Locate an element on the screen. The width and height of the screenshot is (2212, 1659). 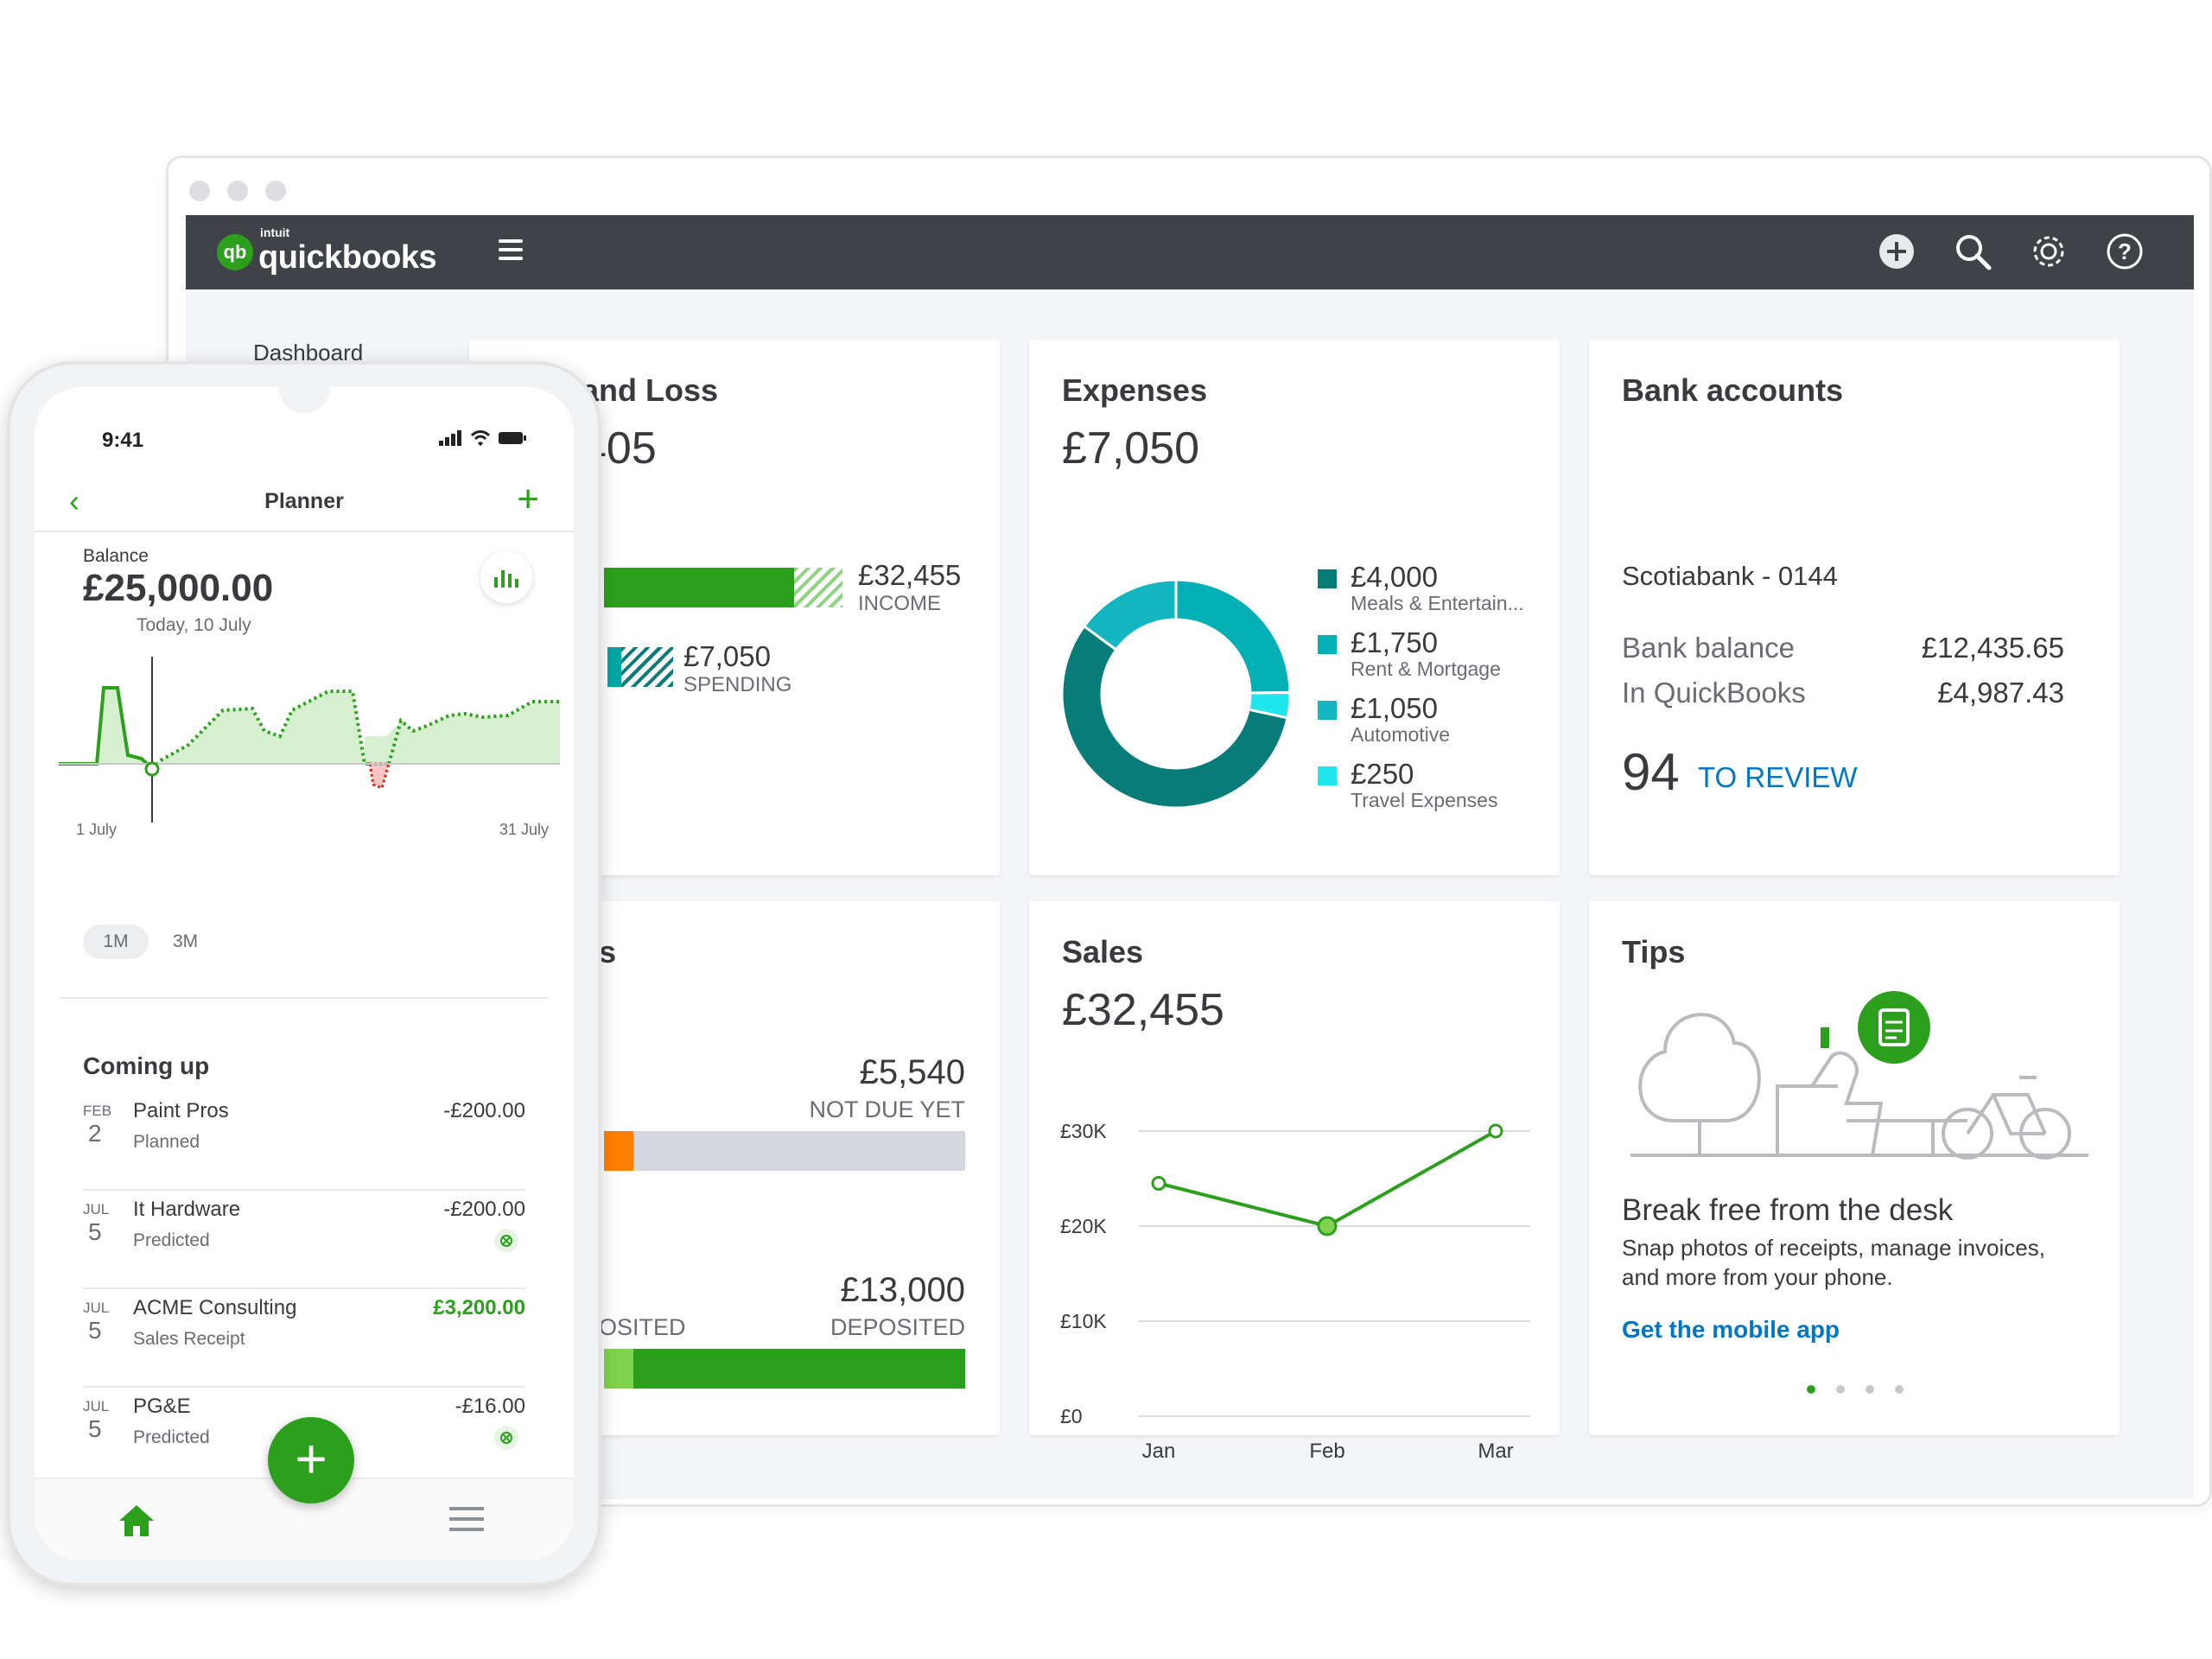
brand-name: quickbooks is located at coordinates (347, 257).